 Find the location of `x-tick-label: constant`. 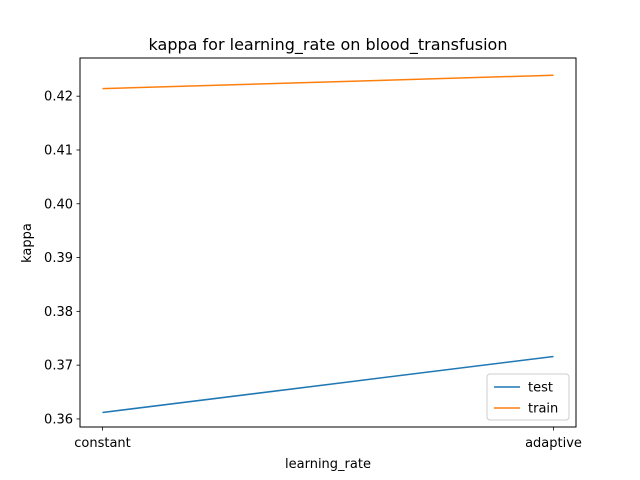

x-tick-label: constant is located at coordinates (102, 443).